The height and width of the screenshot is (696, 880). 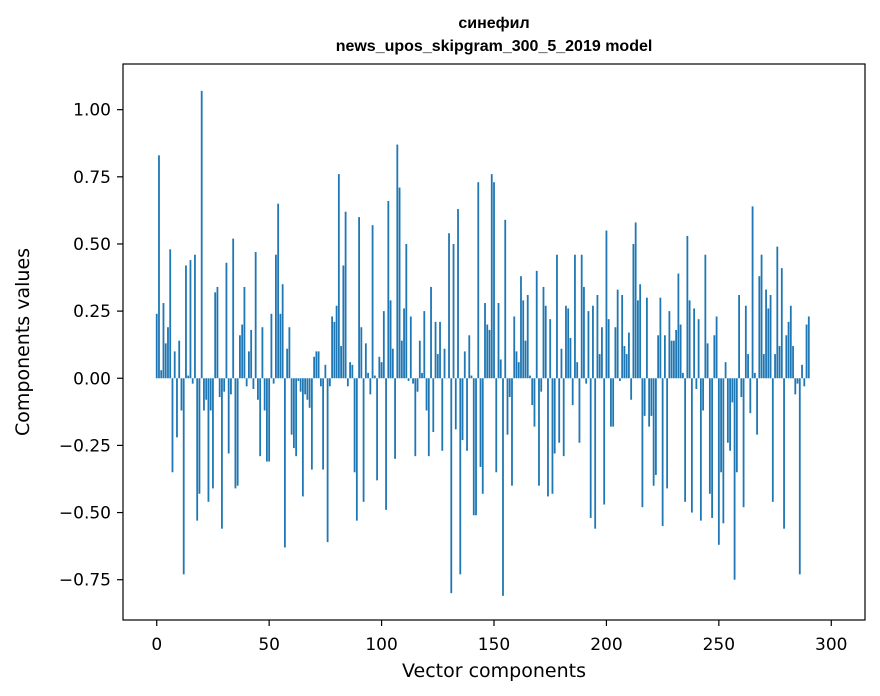 What do you see at coordinates (85, 581) in the screenshot?
I see `y-tick-label: −0.75` at bounding box center [85, 581].